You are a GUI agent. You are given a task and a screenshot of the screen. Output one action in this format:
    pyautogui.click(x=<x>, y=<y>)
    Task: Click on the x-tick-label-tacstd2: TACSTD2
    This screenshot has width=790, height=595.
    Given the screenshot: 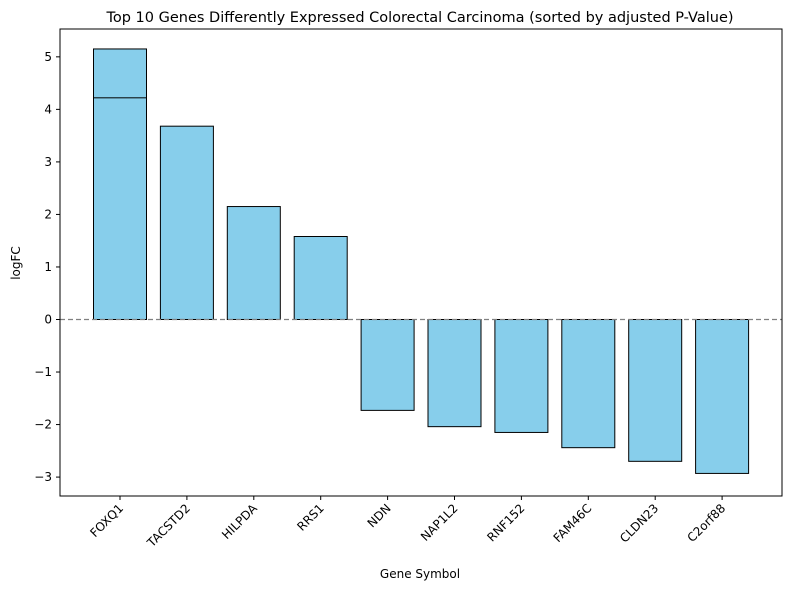 What is the action you would take?
    pyautogui.click(x=168, y=525)
    